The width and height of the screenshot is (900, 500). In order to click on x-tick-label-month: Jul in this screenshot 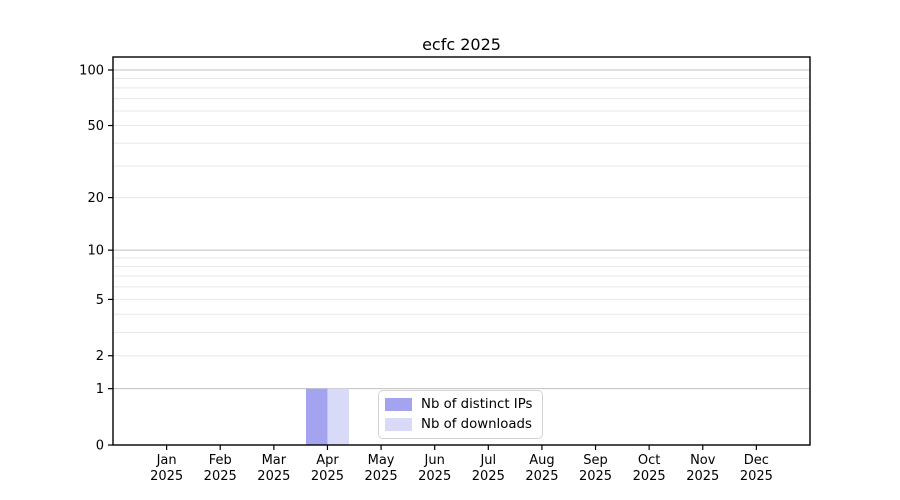, I will do `click(487, 460)`.